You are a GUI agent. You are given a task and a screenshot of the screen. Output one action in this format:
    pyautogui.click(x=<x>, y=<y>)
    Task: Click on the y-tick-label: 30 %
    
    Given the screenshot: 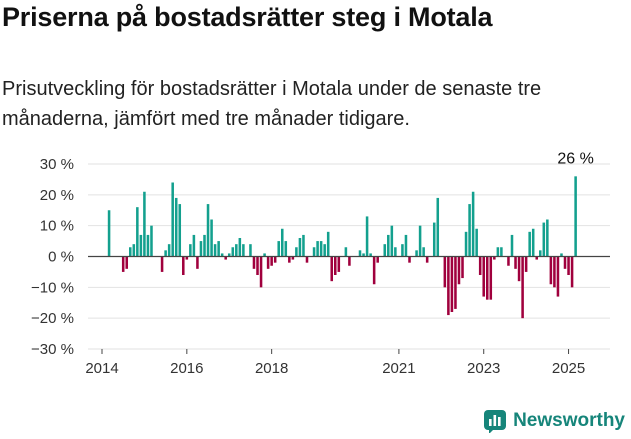 What is the action you would take?
    pyautogui.click(x=57, y=164)
    